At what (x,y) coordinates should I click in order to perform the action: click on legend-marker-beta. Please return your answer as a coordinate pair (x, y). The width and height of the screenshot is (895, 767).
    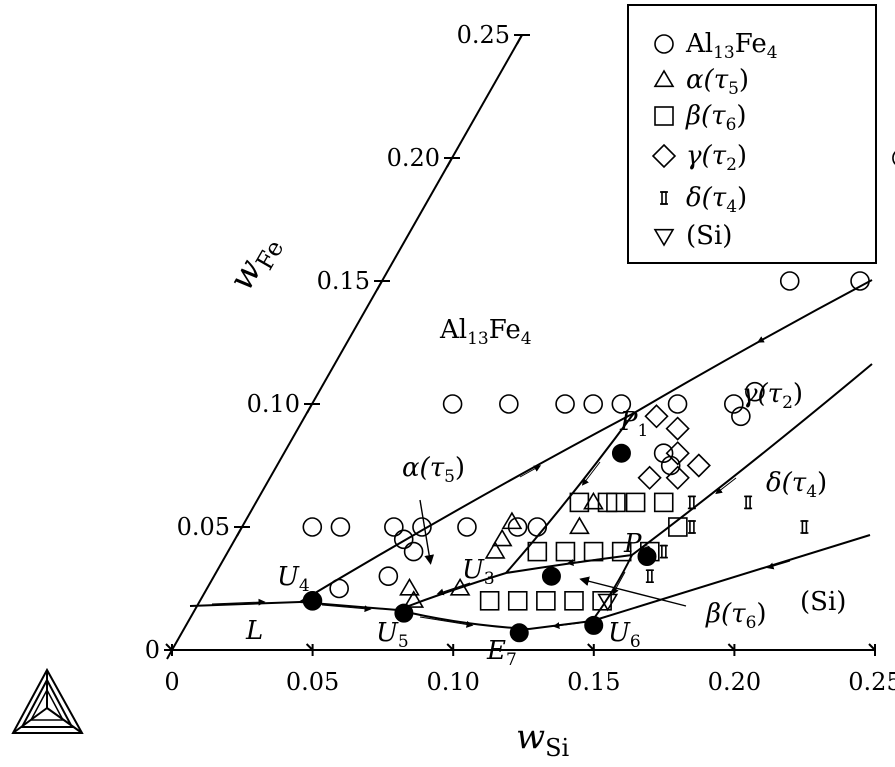
    Looking at the image, I should click on (664, 116).